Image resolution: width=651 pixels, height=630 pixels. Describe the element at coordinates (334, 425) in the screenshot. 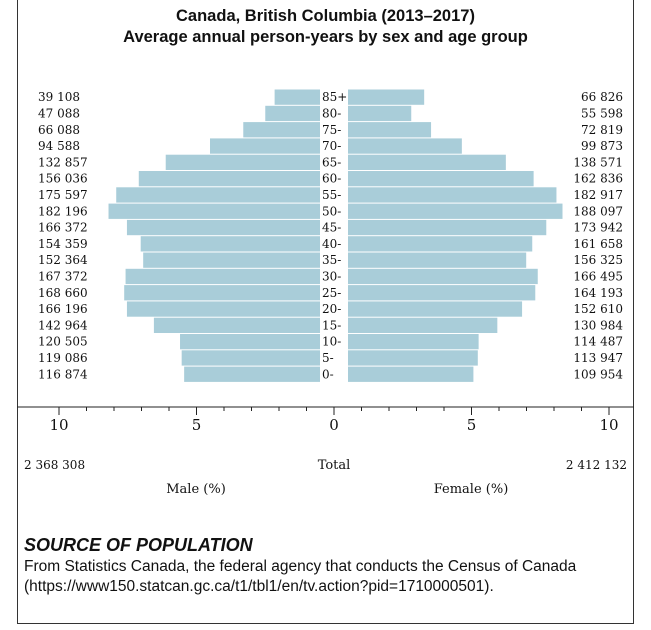

I see `x-tick-label: 0` at that location.